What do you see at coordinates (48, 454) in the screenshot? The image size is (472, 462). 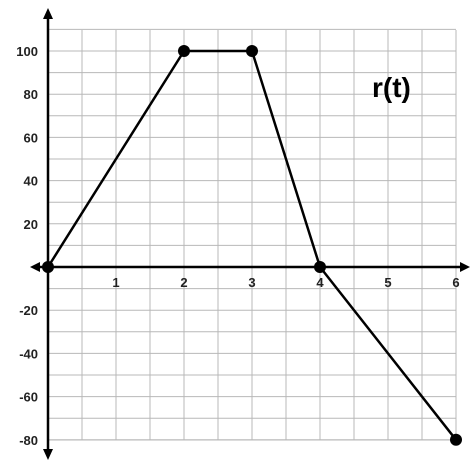 I see `y-axis-arrow-down` at bounding box center [48, 454].